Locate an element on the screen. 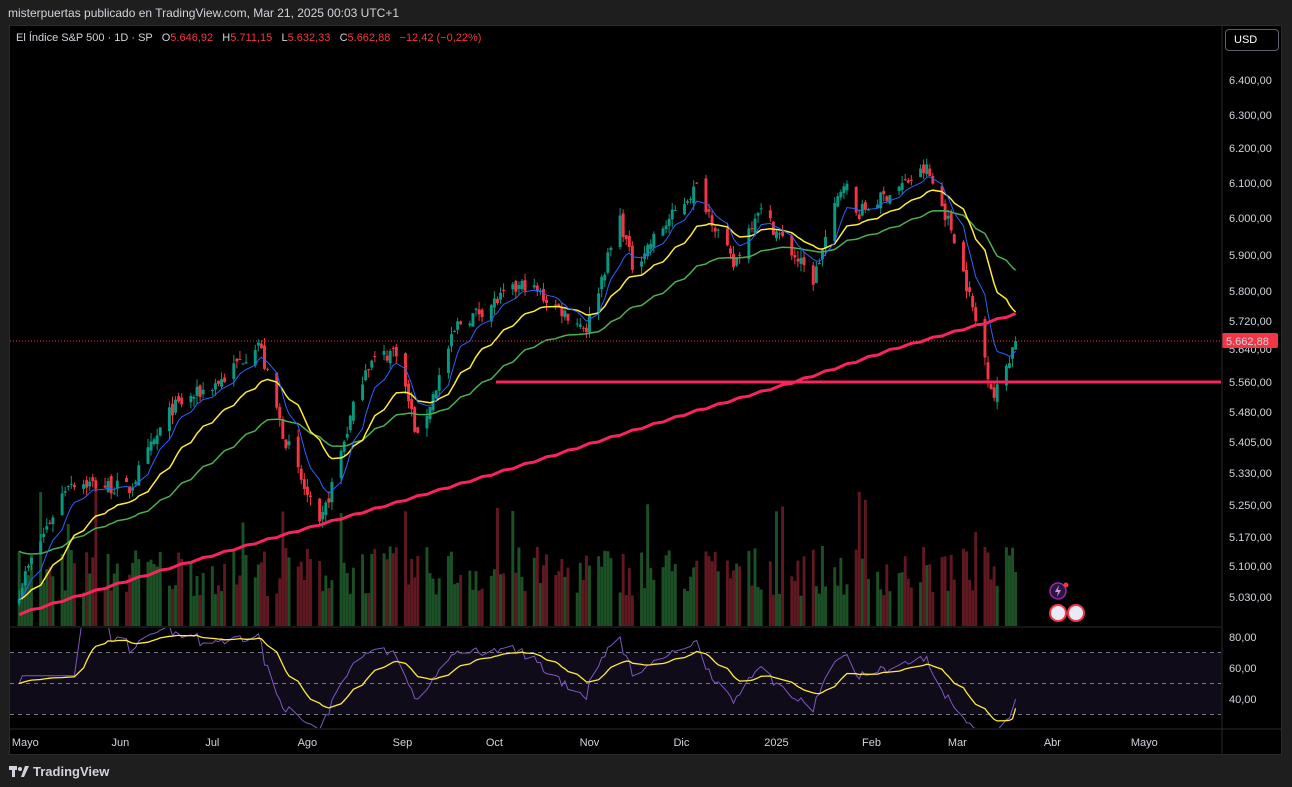 This screenshot has width=1292, height=787. price-tick-label: 6.100,00 is located at coordinates (1250, 184).